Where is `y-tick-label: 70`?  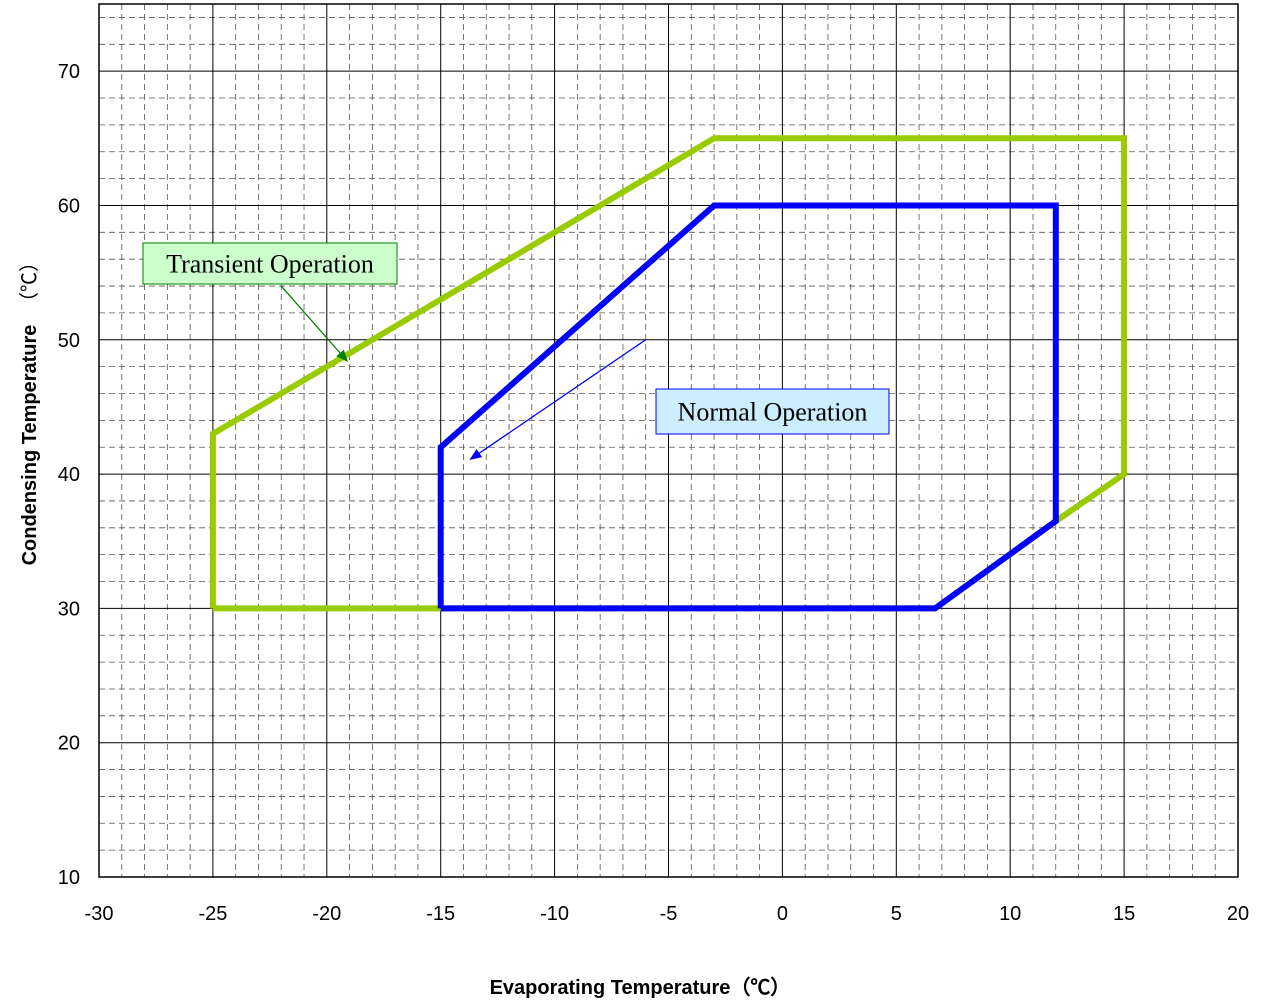
y-tick-label: 70 is located at coordinates (69, 72).